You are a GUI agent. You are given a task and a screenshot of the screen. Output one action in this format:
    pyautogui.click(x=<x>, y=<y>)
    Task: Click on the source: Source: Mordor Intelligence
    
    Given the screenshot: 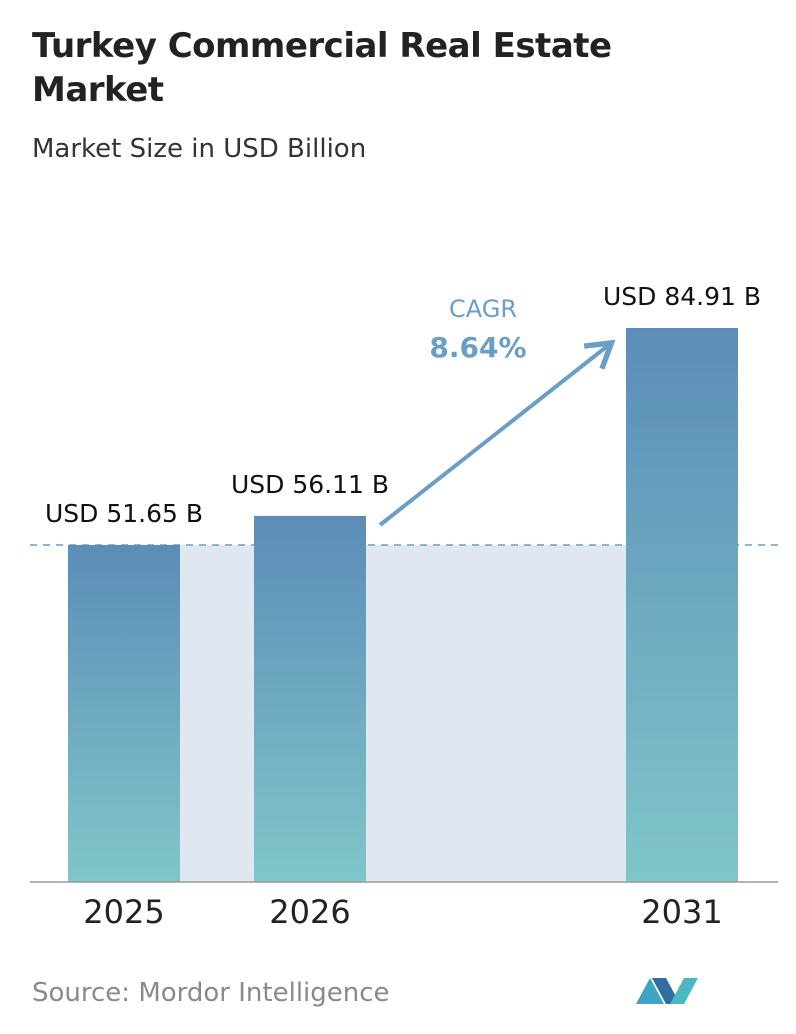 What is the action you would take?
    pyautogui.click(x=211, y=993)
    